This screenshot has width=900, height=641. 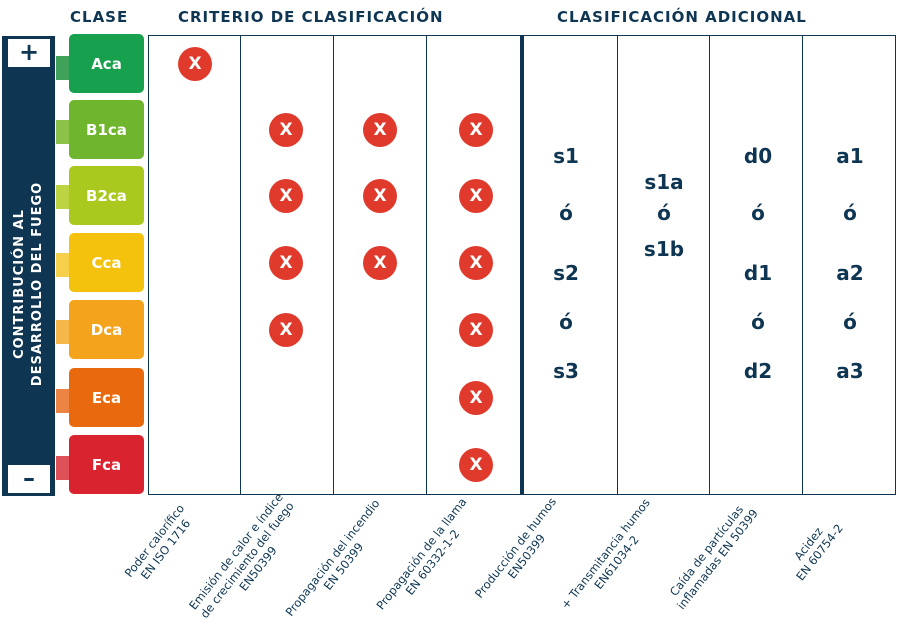 What do you see at coordinates (343, 566) in the screenshot?
I see `column-label-line: EN 50399` at bounding box center [343, 566].